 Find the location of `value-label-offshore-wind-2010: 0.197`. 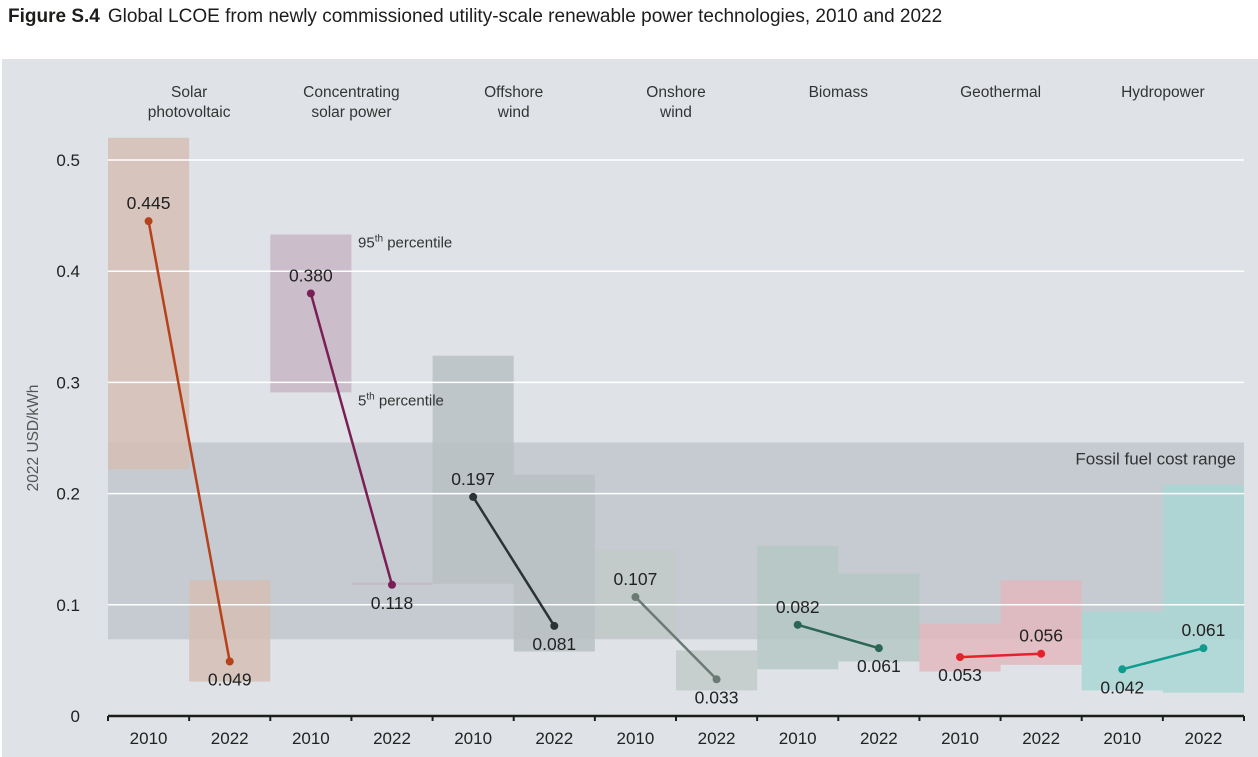

value-label-offshore-wind-2010: 0.197 is located at coordinates (473, 479).